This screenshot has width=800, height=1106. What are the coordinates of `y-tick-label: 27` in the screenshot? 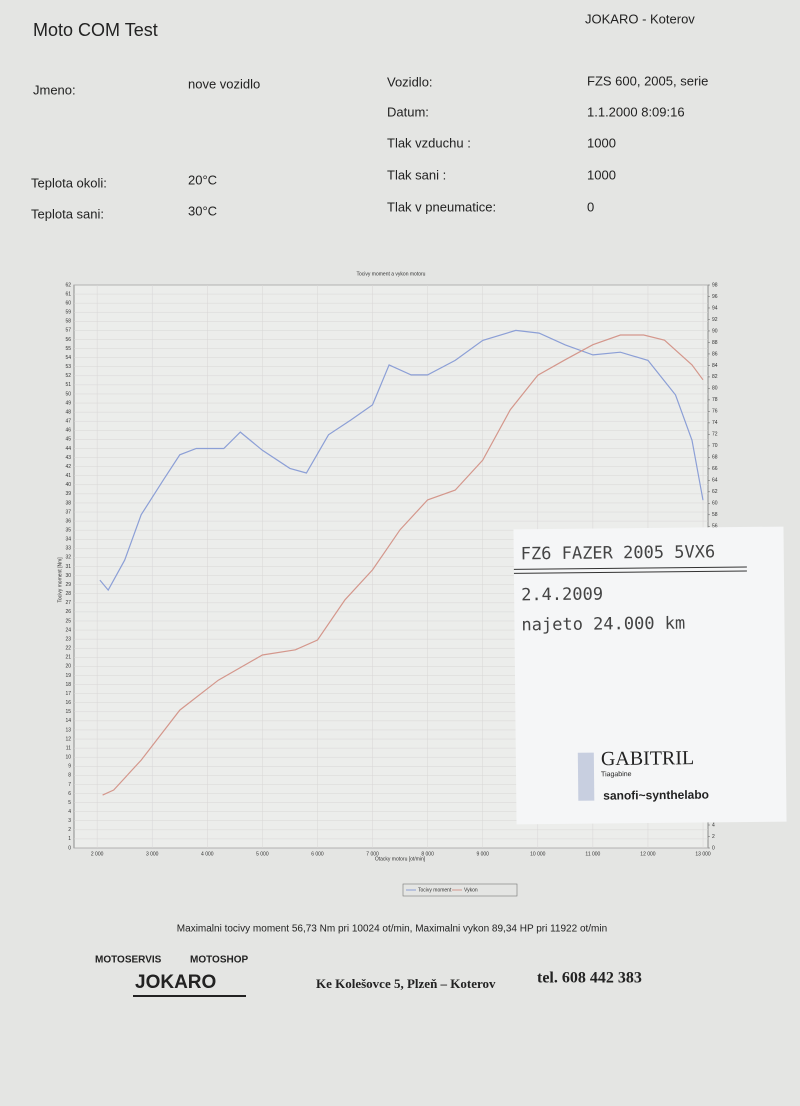 It's located at (68, 603).